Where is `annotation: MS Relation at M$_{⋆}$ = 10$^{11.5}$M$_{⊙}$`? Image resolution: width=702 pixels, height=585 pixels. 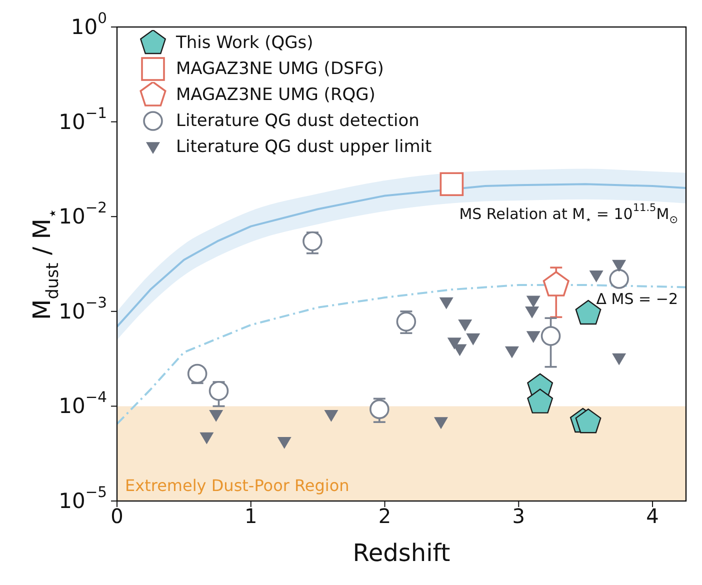 annotation: MS Relation at M$_{⋆}$ = 10$^{11.5}$M$_{⊙}$ is located at coordinates (568, 214).